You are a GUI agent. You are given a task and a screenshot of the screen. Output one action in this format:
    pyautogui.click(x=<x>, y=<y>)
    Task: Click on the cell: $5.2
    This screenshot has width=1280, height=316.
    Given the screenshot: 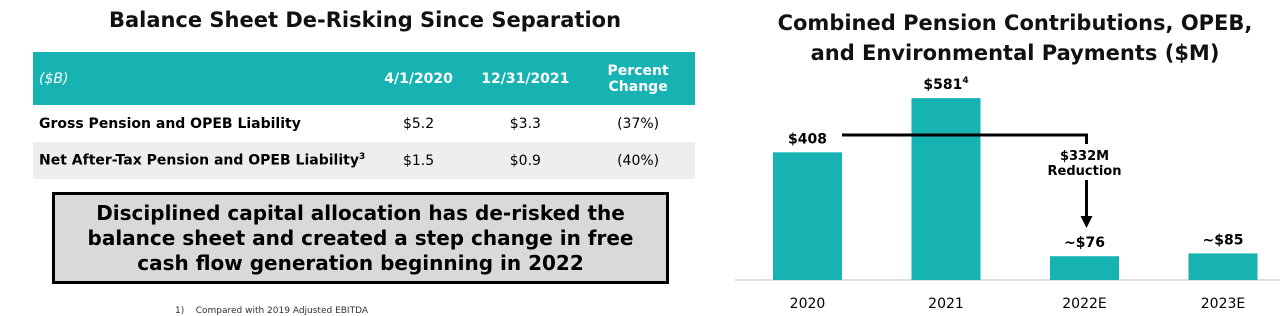 What is the action you would take?
    pyautogui.click(x=418, y=123)
    